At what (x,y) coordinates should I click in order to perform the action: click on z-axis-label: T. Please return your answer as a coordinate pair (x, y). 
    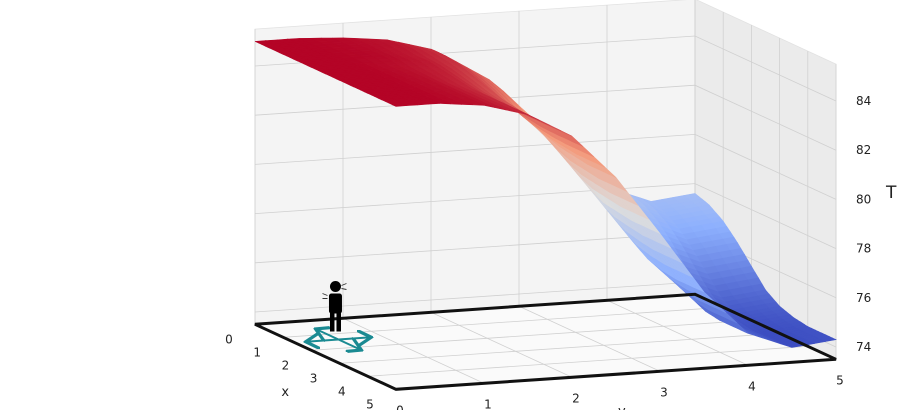
    Looking at the image, I should click on (891, 193).